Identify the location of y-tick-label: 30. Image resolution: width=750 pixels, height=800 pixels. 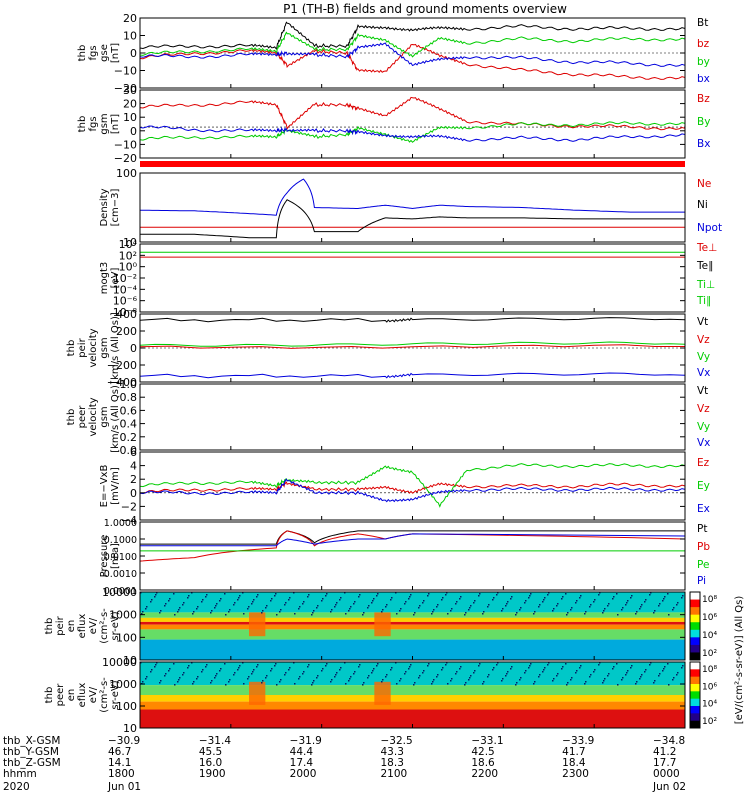
(130, 90).